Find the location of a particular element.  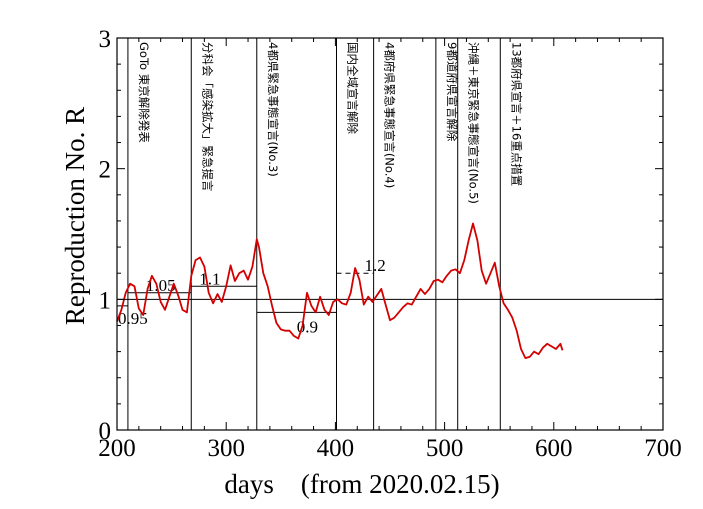

level-label: 0.9 is located at coordinates (307, 326).